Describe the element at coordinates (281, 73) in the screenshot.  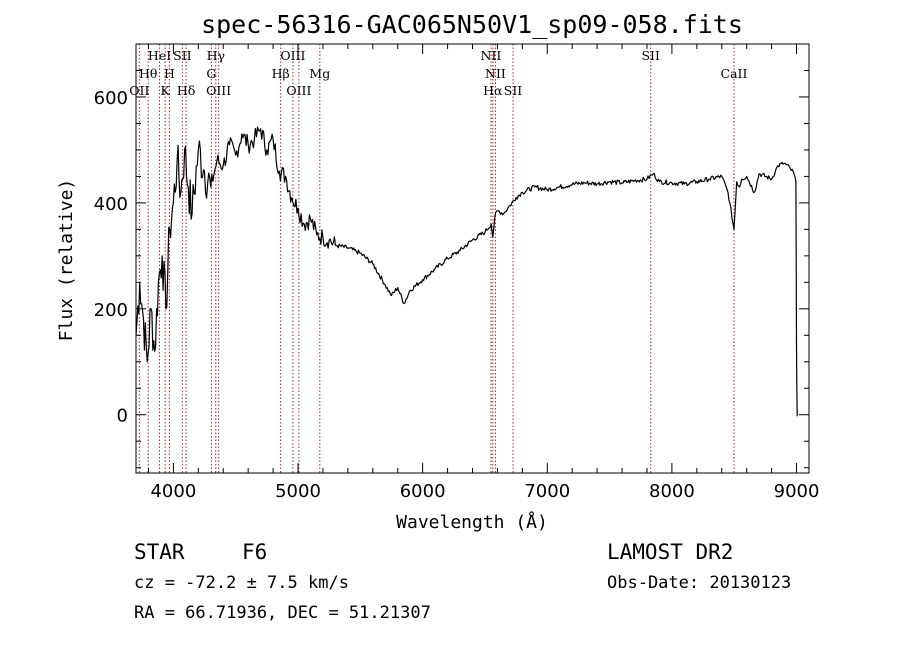
I see `spectral-line-label: Hβ` at that location.